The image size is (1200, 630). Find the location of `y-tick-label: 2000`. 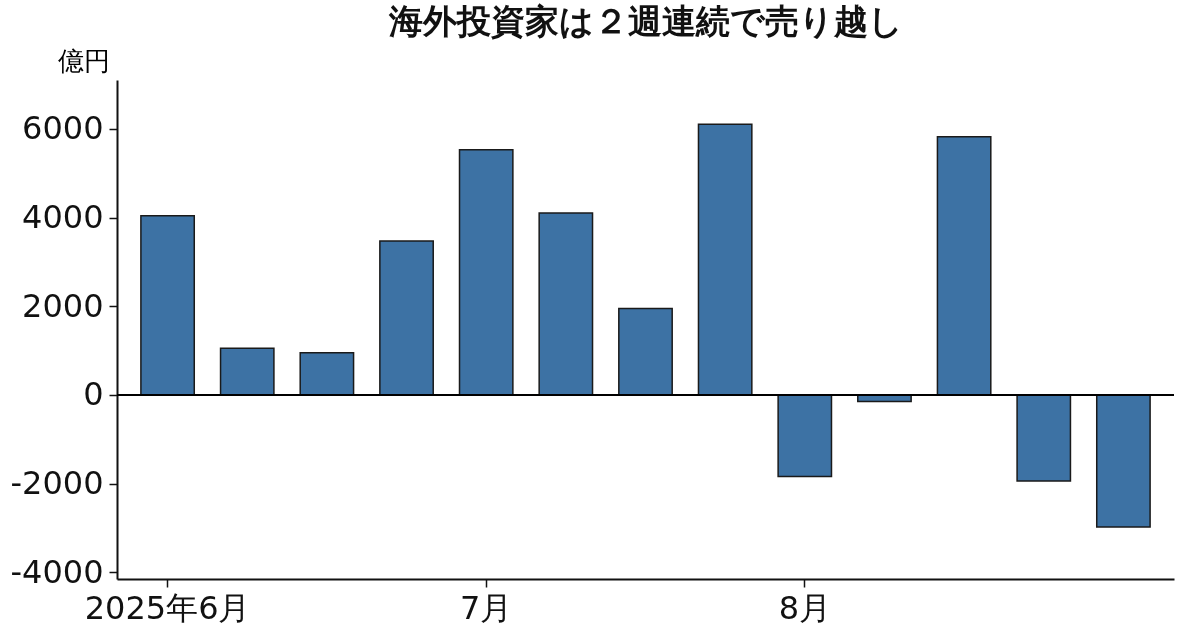

y-tick-label: 2000 is located at coordinates (63, 305).